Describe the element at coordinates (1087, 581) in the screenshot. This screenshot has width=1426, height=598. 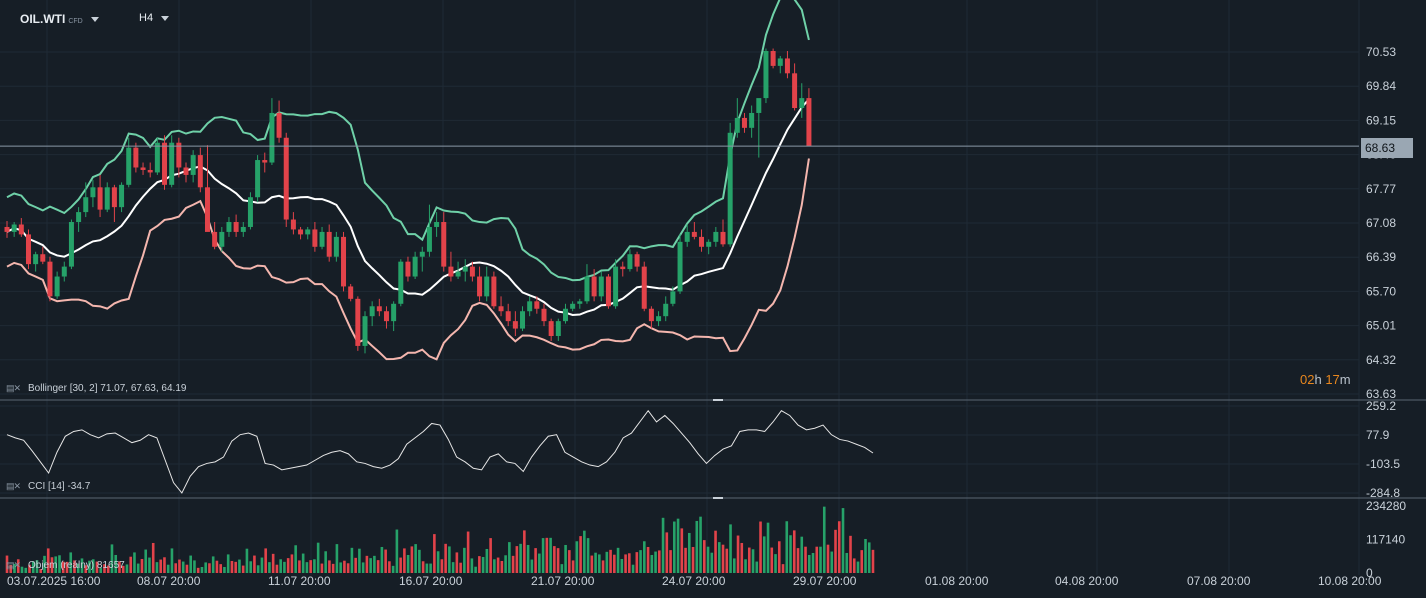
I see `time-axis-label: 04.08 20:00` at that location.